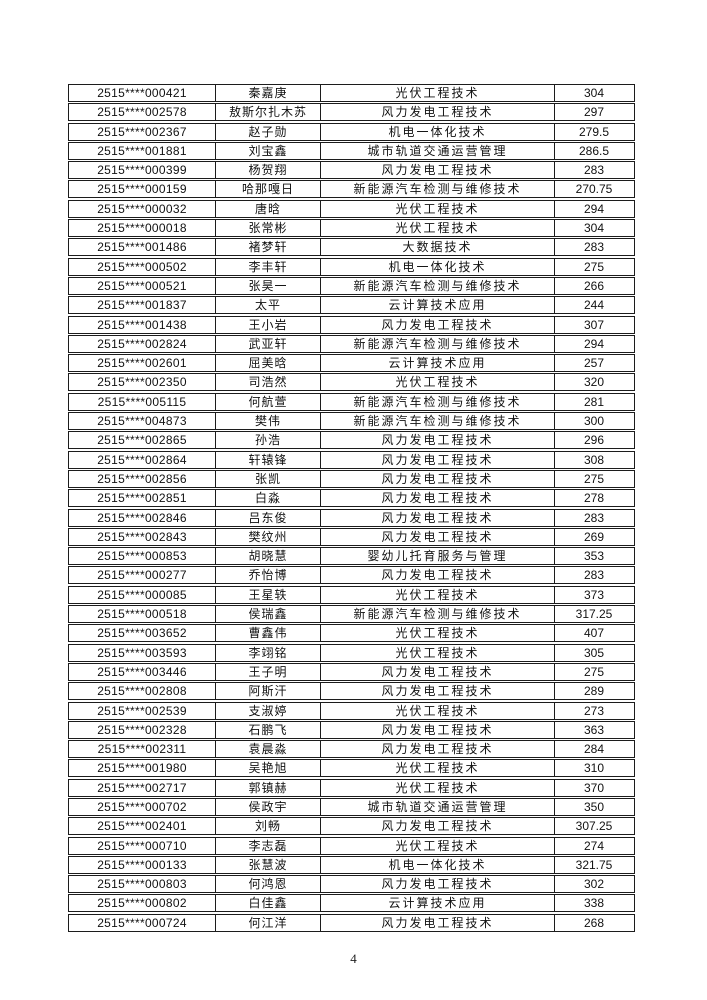  I want to click on score-cell: 300, so click(594, 421).